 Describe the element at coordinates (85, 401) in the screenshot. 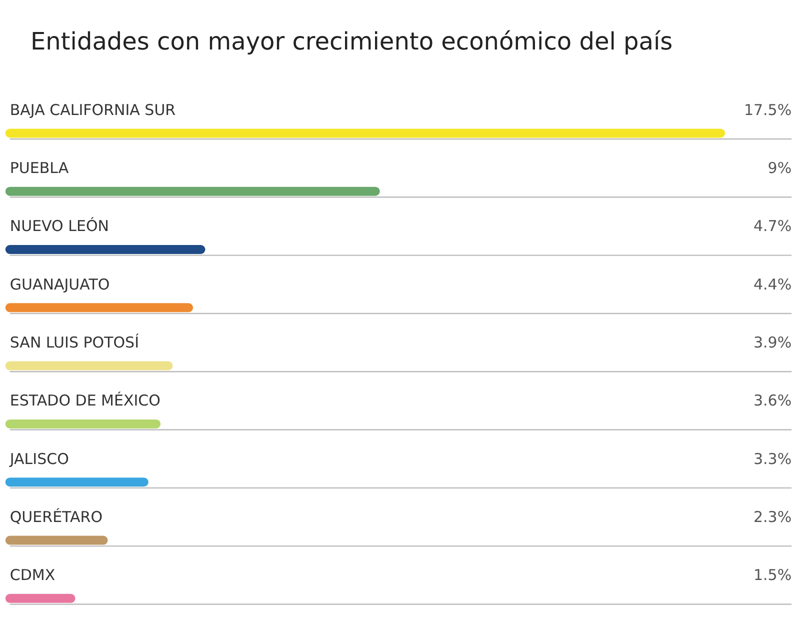

I see `y-tick-label: ESTADO DE MÉXICO` at that location.